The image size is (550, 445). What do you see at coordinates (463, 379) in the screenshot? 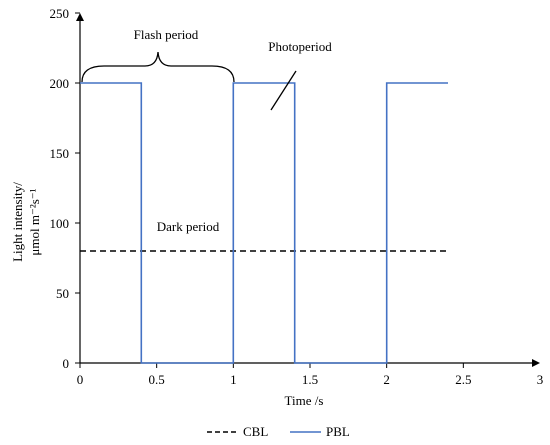
I see `x-tick-label: 2.5` at bounding box center [463, 379].